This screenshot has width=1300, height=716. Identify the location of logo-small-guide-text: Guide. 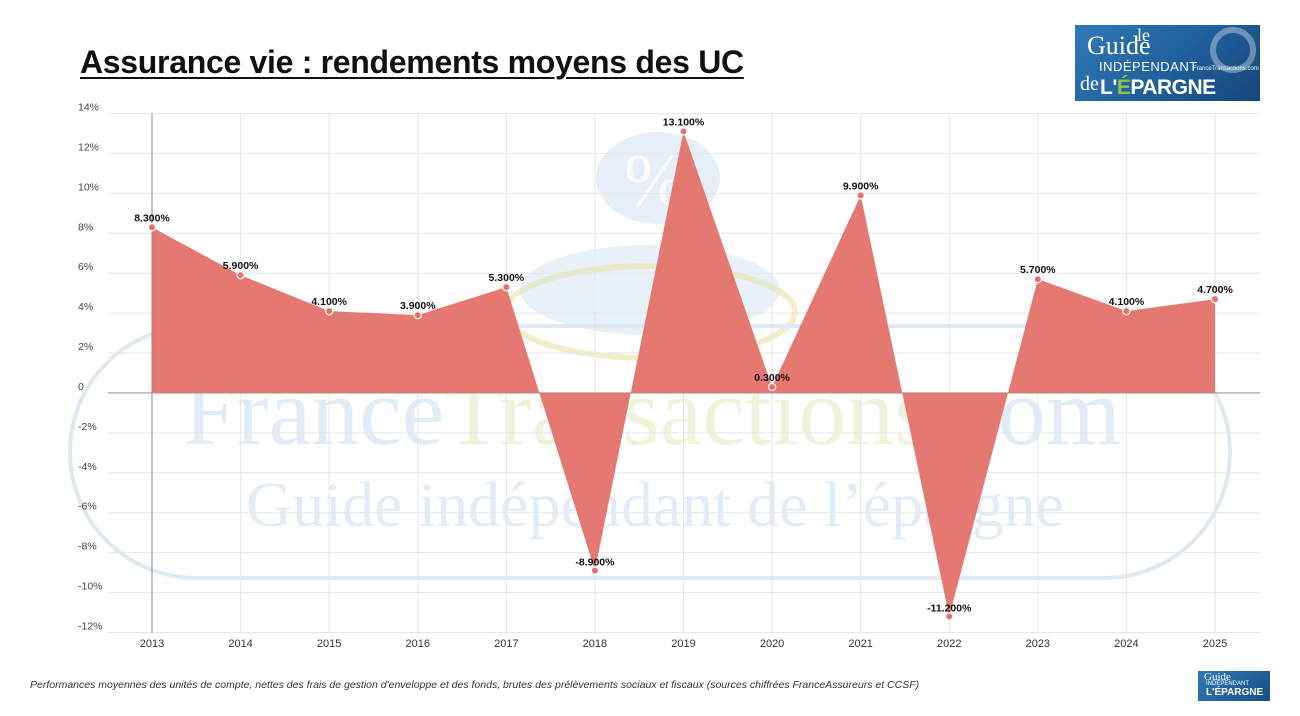
(1217, 677).